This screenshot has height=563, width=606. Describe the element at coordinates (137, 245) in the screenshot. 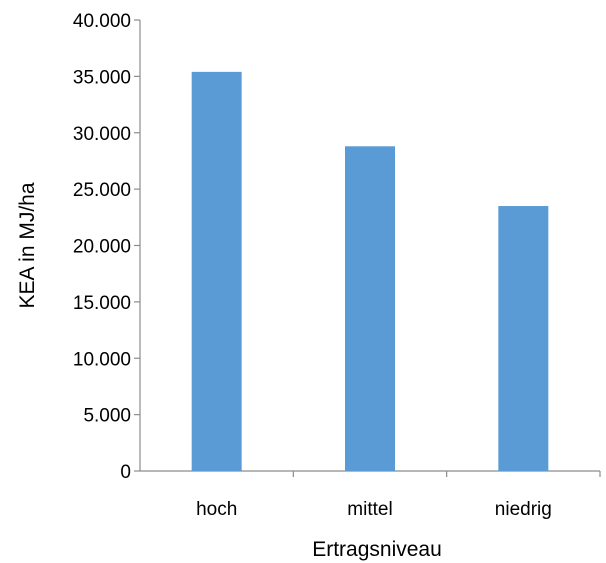

I see `y-axis` at that location.